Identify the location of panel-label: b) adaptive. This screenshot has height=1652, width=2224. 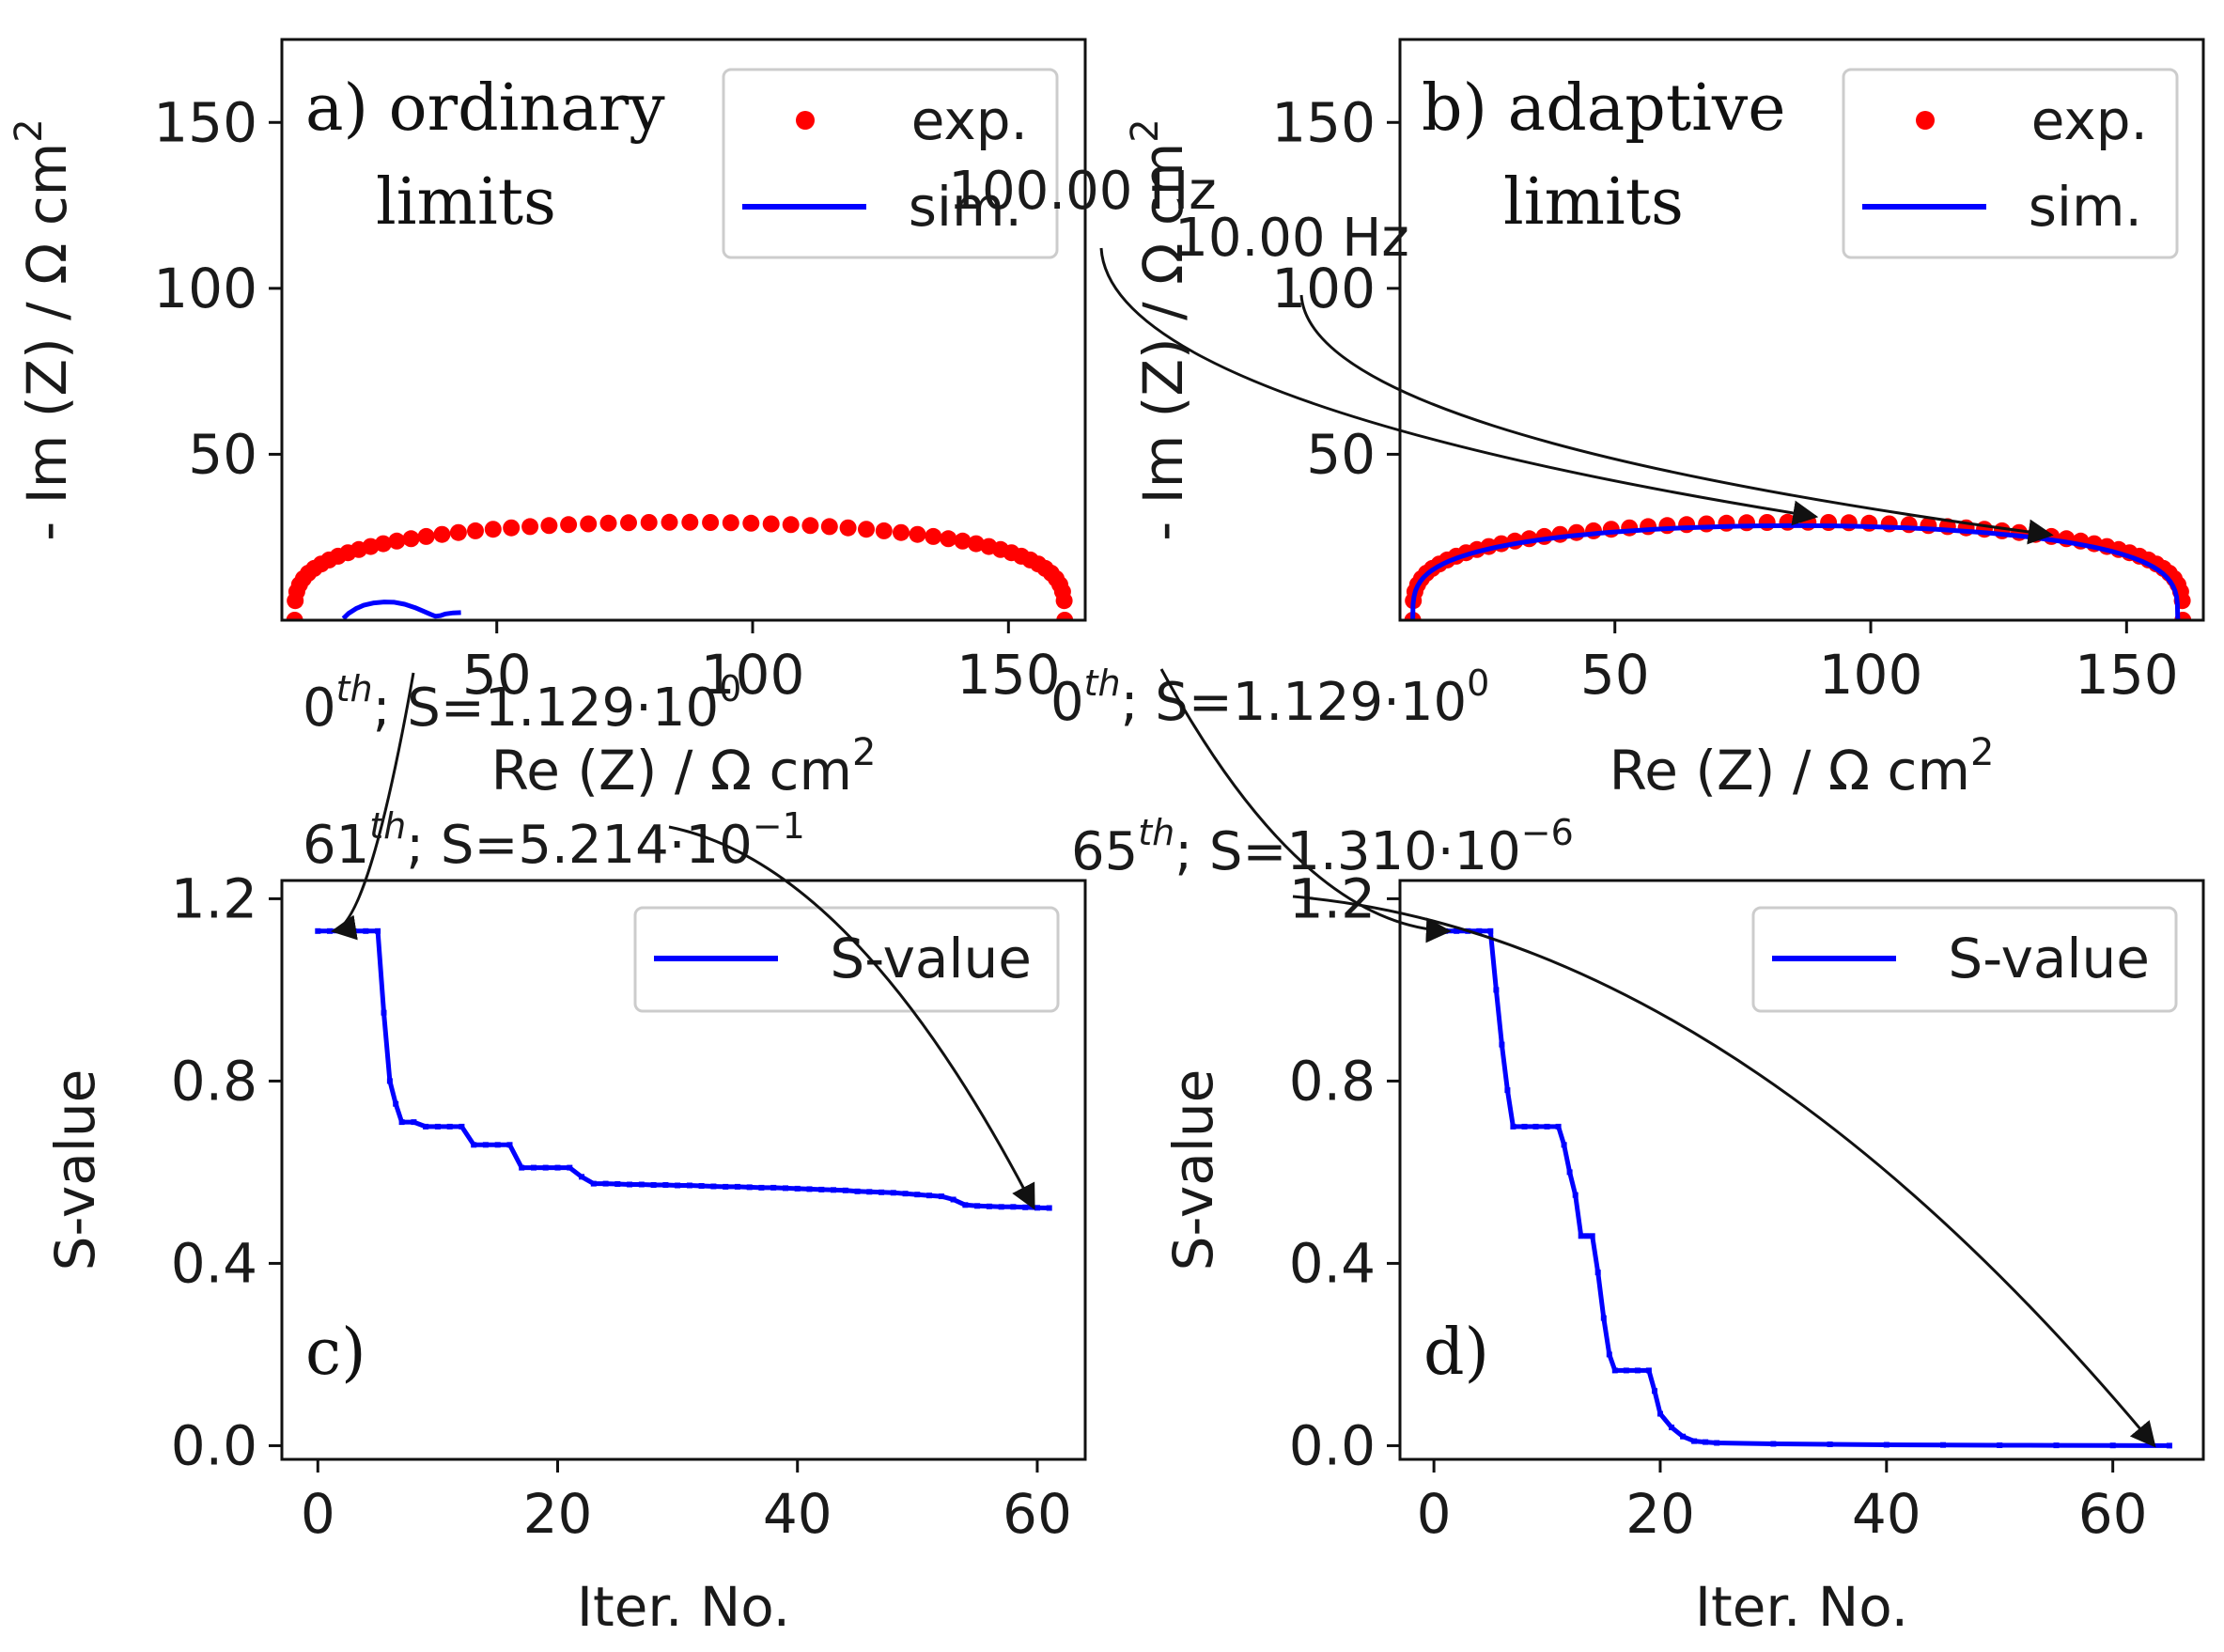
(1604, 108).